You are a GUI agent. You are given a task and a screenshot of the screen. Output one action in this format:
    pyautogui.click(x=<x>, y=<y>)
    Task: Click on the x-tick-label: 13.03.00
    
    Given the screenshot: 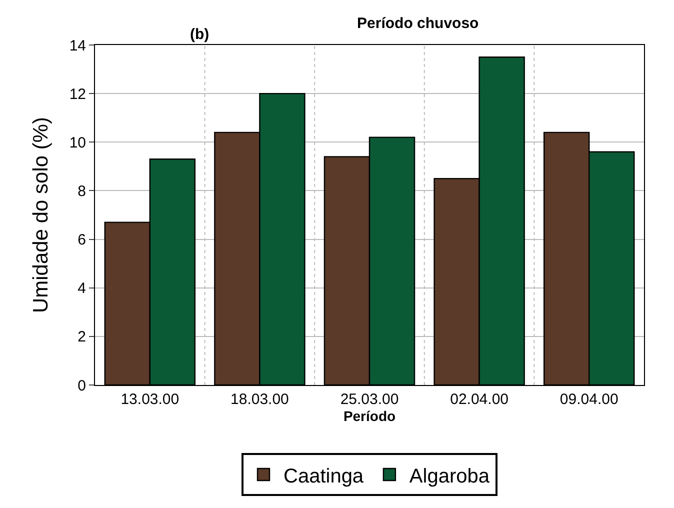 What is the action you would take?
    pyautogui.click(x=150, y=399)
    